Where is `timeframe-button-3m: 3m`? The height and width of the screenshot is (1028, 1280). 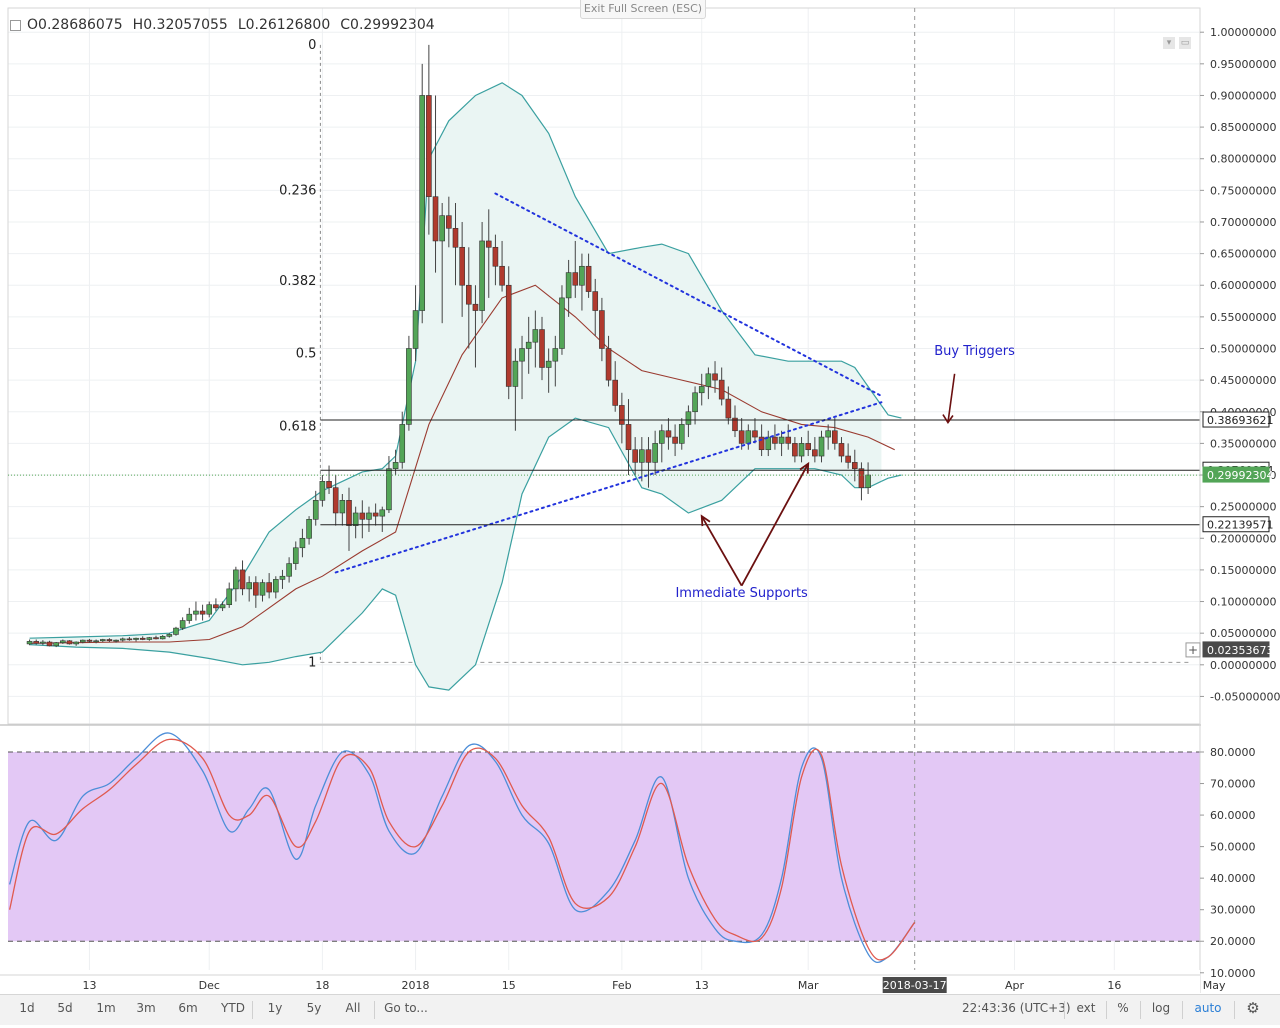
timeframe-button-3m: 3m is located at coordinates (146, 1008).